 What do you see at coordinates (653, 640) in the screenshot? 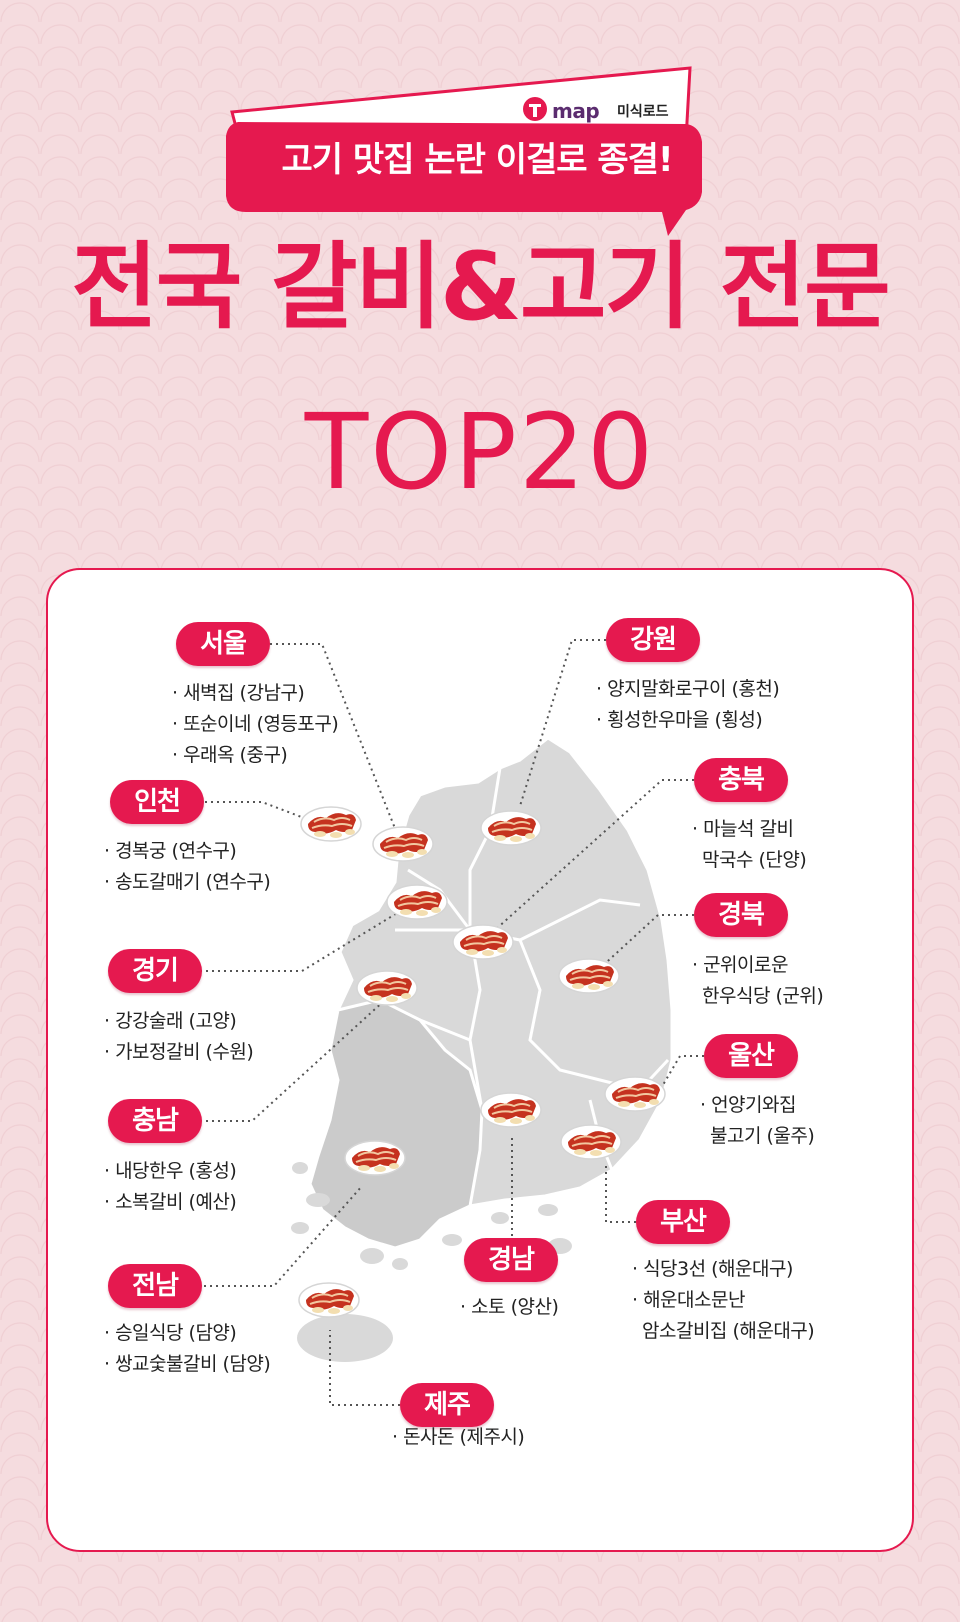
I see `region-badge-gangwon: 강원` at bounding box center [653, 640].